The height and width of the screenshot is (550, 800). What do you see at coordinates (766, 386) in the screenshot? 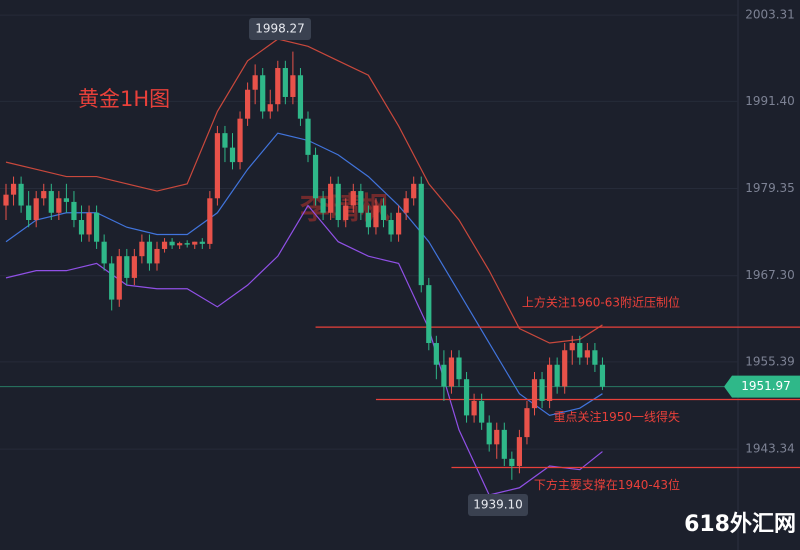
I see `current-price-label: 1951.97` at bounding box center [766, 386].